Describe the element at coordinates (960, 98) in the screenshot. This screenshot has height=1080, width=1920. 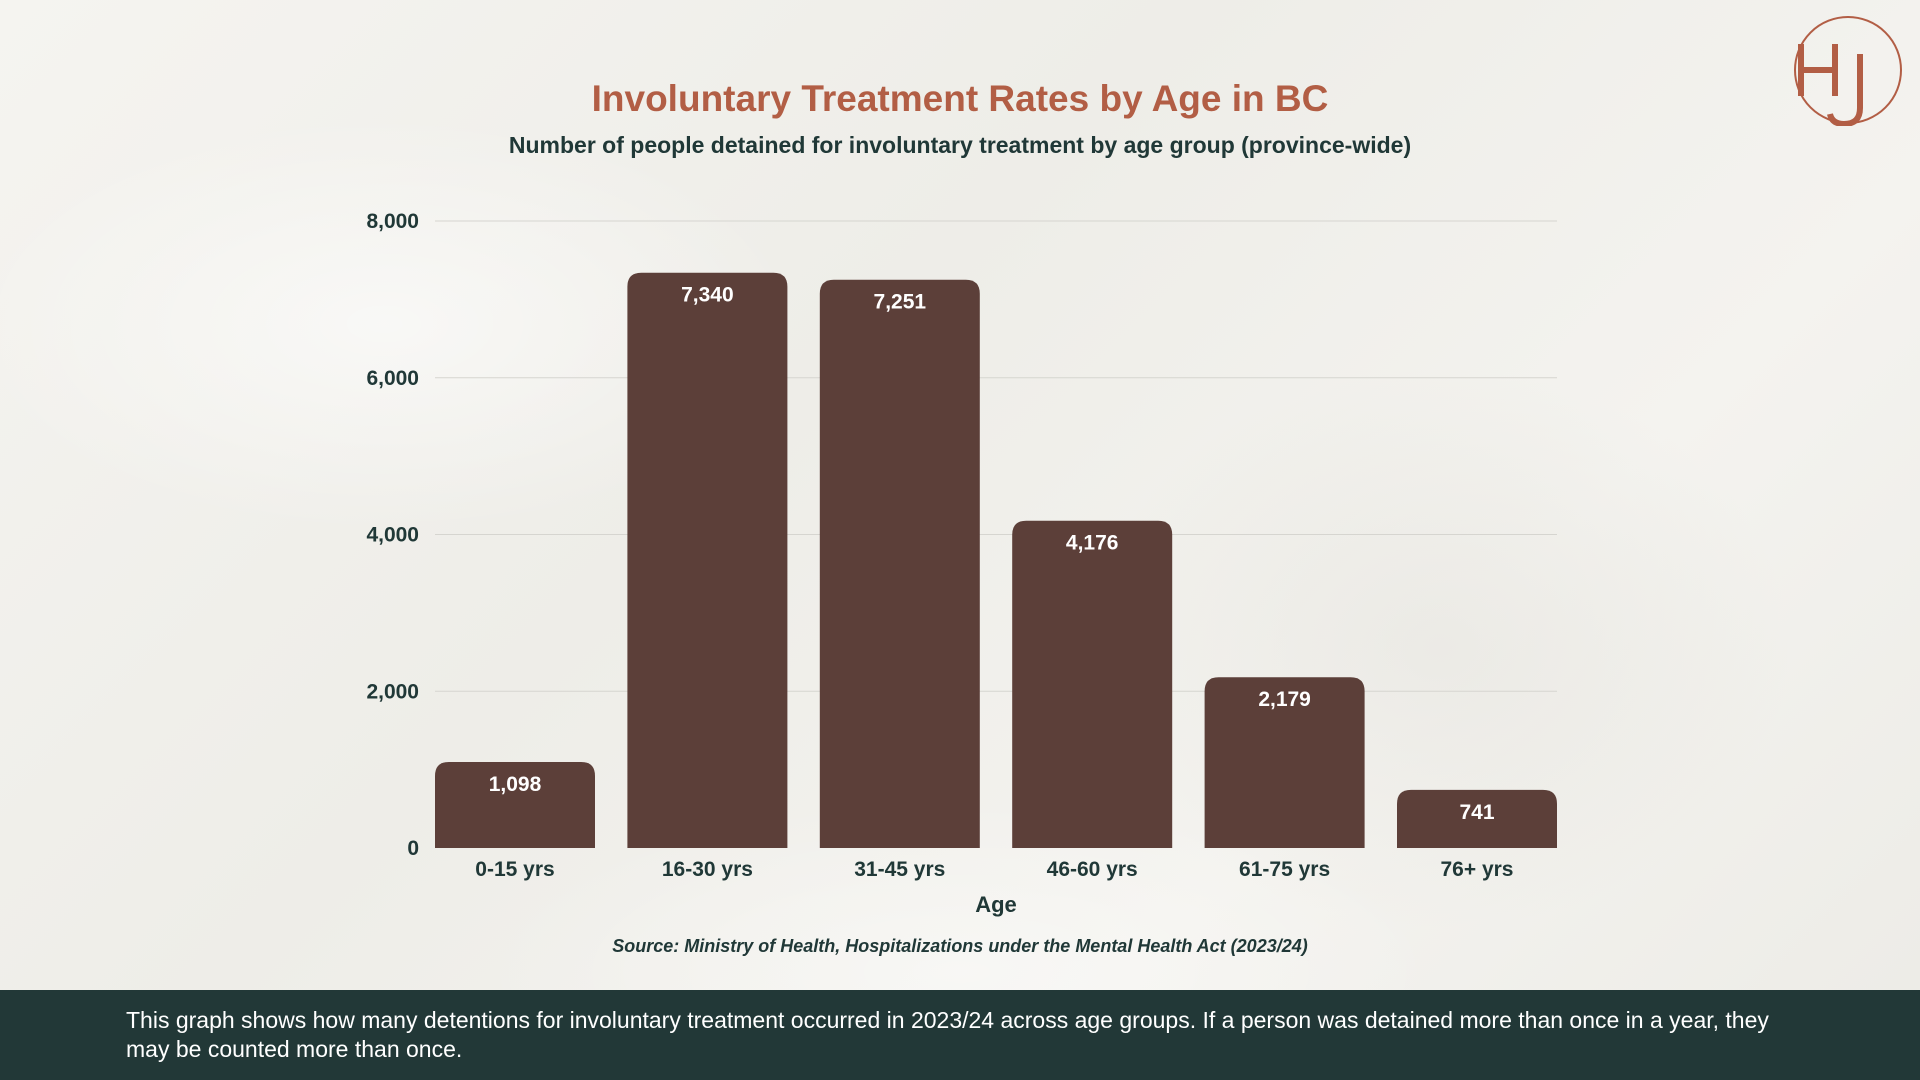
I see `chart-title: Involuntary Treatment Rates by Age in BC` at that location.